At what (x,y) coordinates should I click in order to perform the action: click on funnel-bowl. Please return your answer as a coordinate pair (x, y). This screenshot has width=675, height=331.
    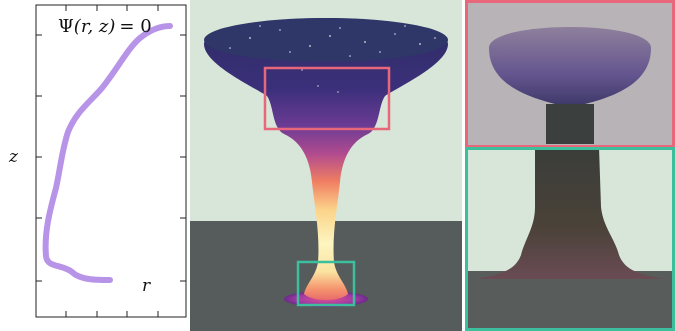
    Looking at the image, I should click on (570, 67).